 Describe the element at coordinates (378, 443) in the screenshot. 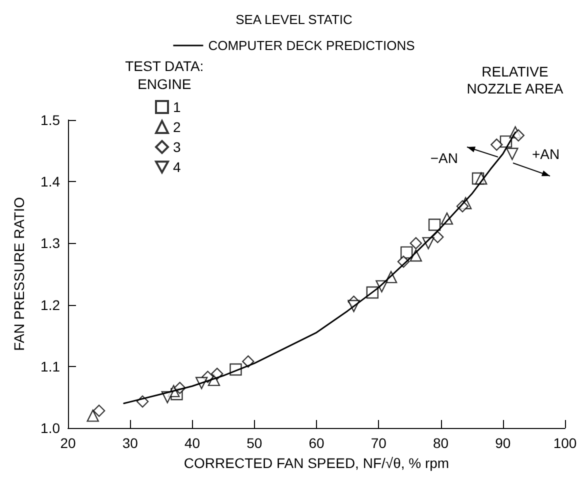

I see `x-tick-label: 70` at that location.